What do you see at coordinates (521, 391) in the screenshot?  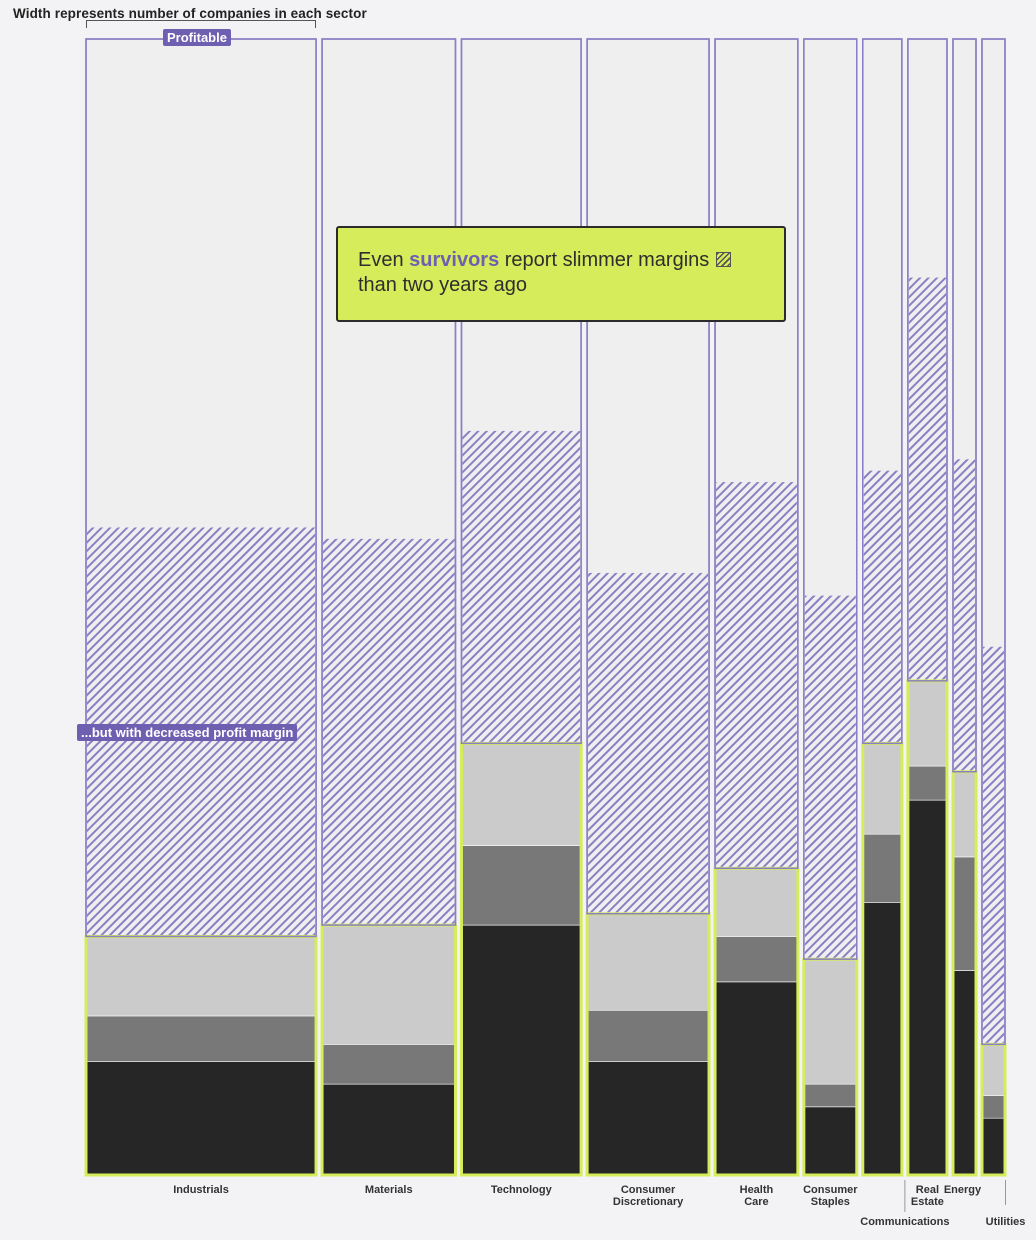 I see `bar-outline-technology` at bounding box center [521, 391].